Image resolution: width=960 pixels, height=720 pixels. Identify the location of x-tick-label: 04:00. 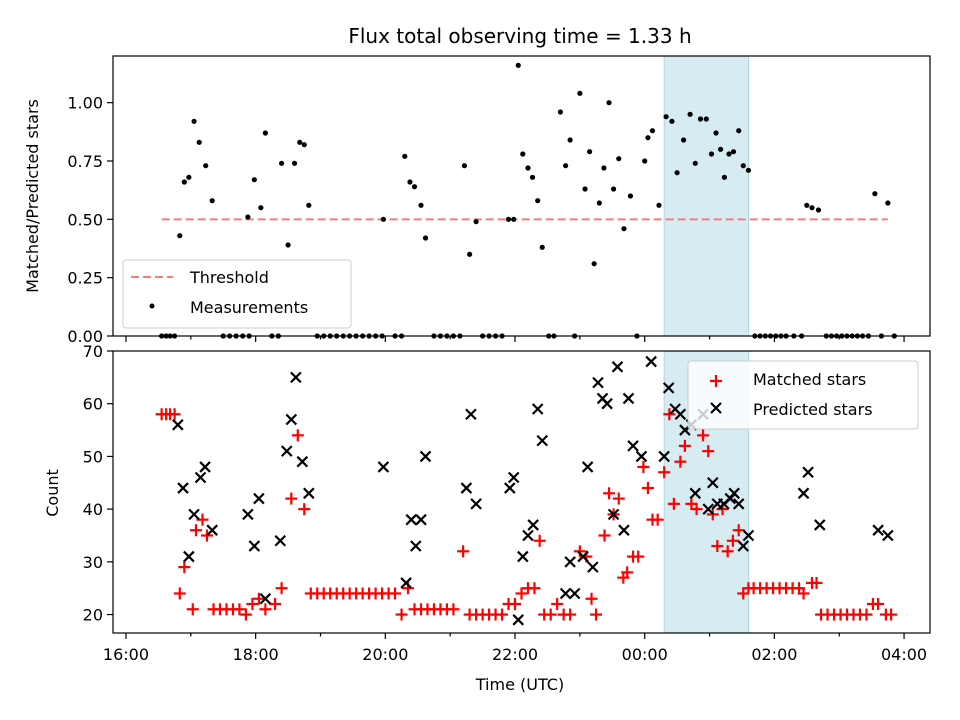
(904, 654).